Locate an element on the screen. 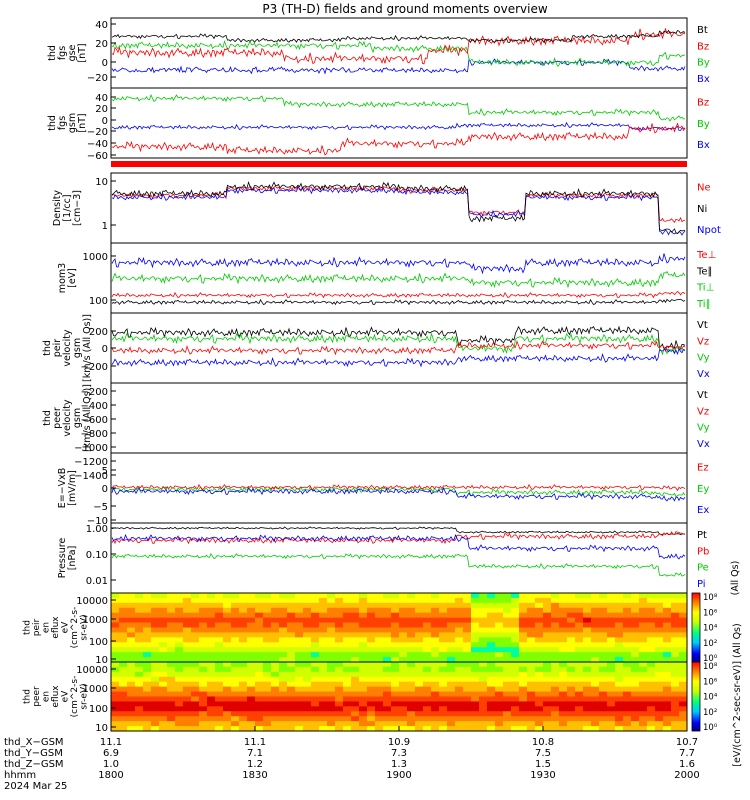  y-axis-label: [nT] is located at coordinates (82, 52).